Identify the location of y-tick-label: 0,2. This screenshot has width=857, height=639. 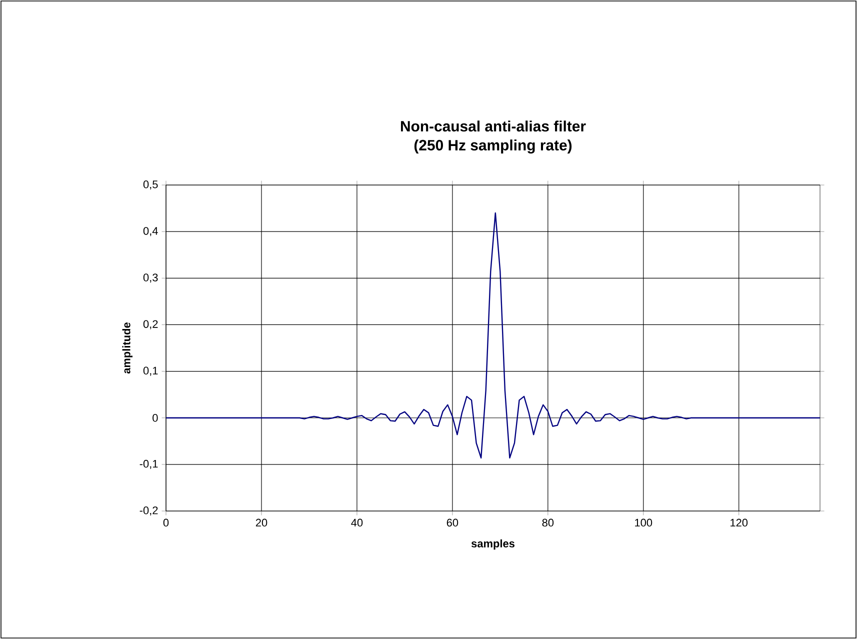
(150, 325).